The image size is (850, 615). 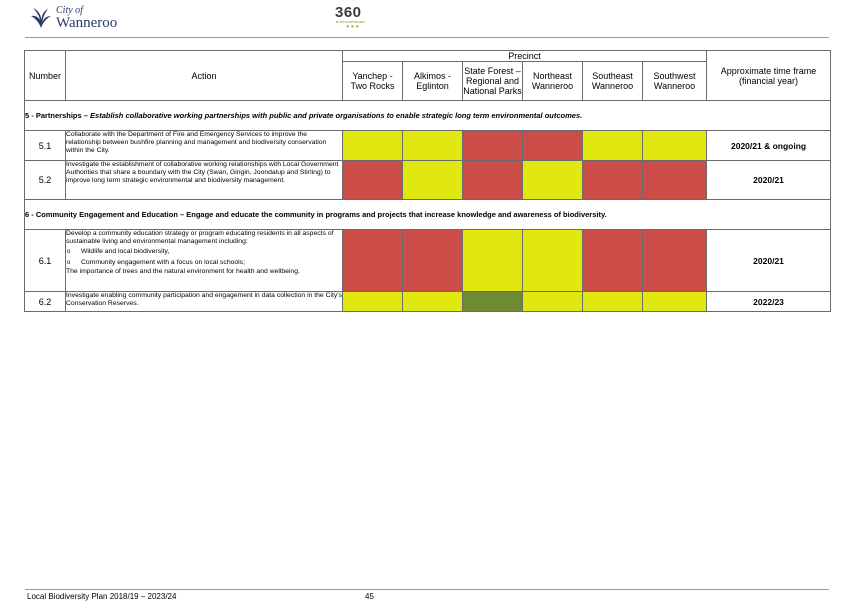 I want to click on logo-360-text: 360, so click(x=348, y=12).